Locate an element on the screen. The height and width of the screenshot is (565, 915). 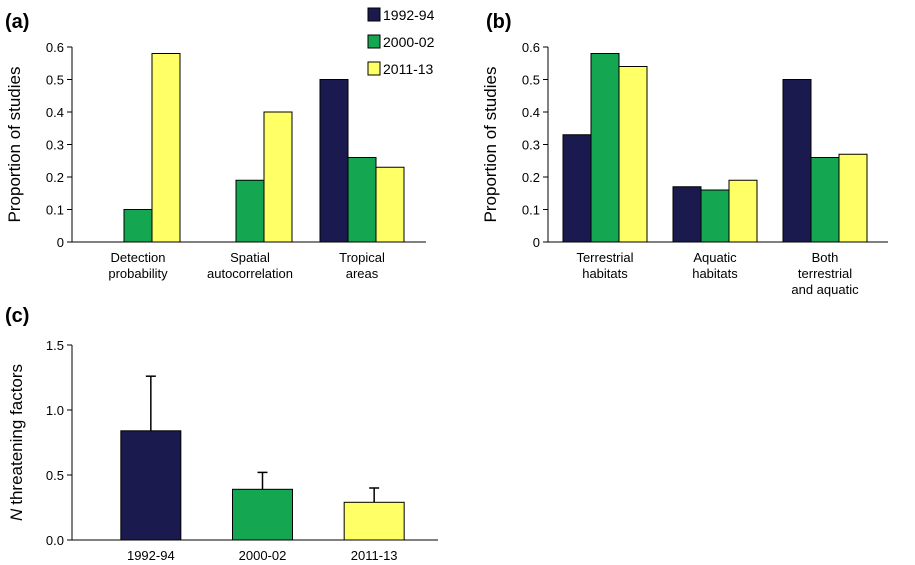
x-tick-label: Terrestrial is located at coordinates (604, 257).